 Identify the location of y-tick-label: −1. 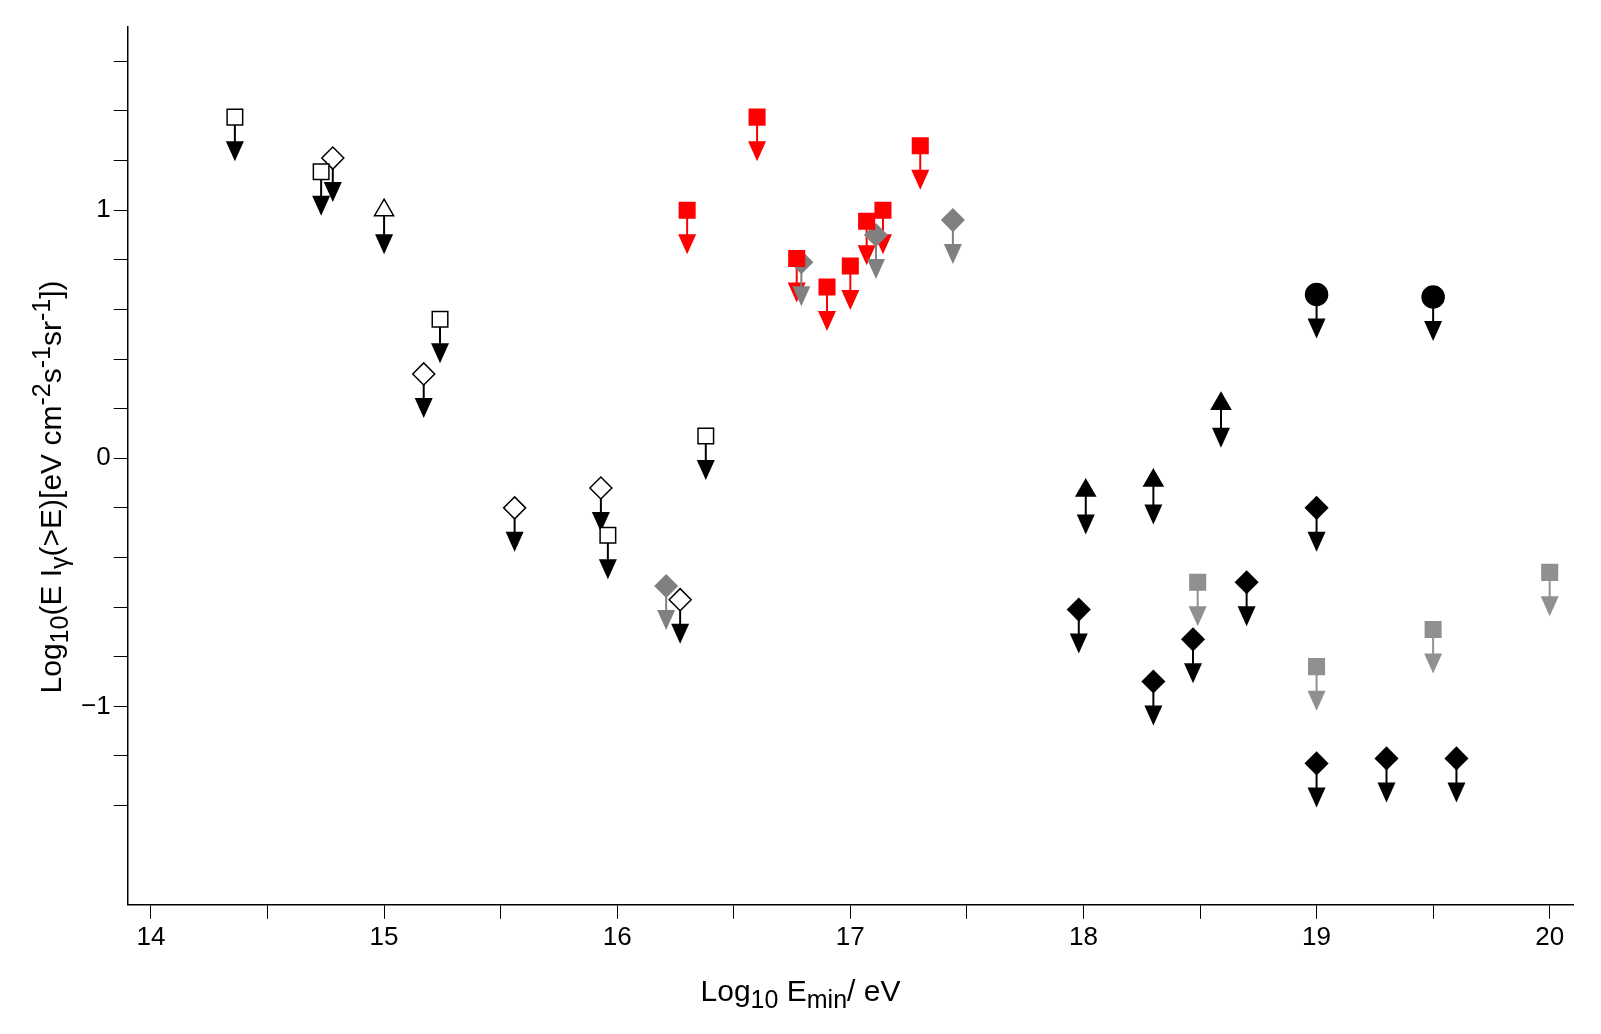
(95, 704).